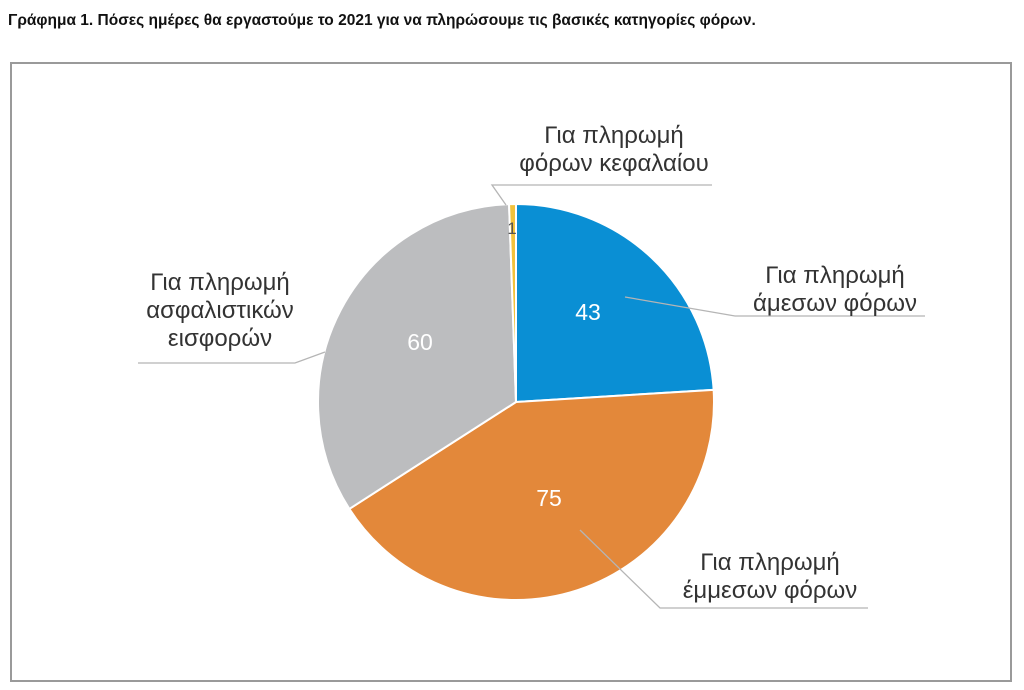  What do you see at coordinates (770, 590) in the screenshot?
I see `slice-category-label: έμμεσων φόρων` at bounding box center [770, 590].